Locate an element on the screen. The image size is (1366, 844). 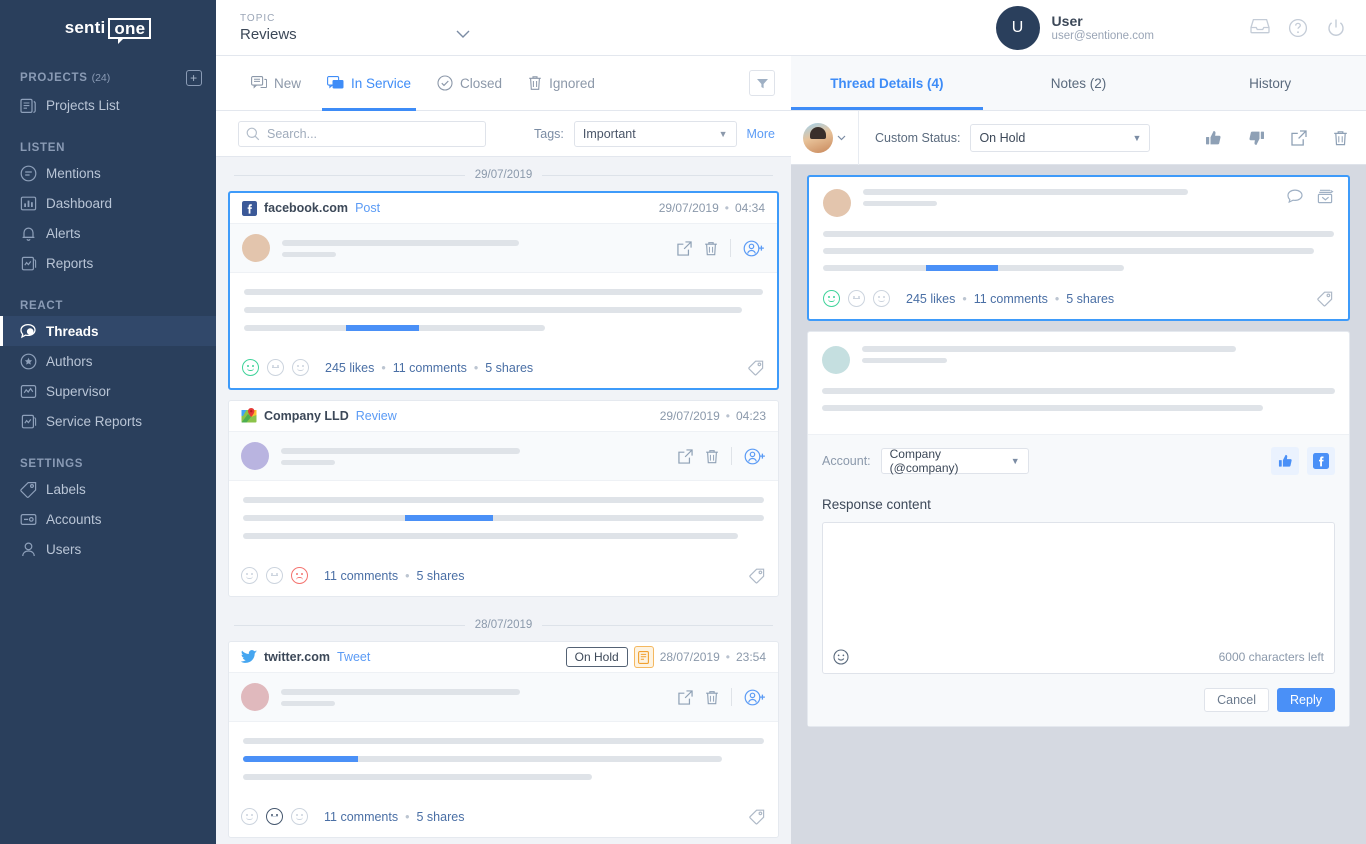
search-field is located at coordinates (362, 133).